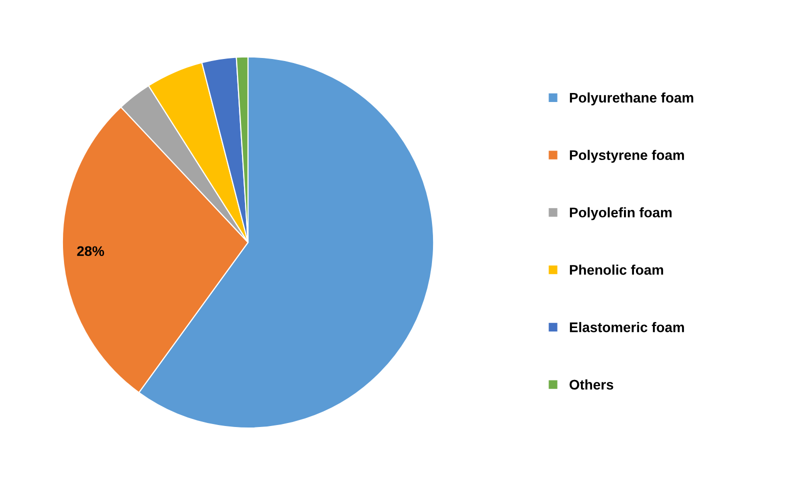 The image size is (800, 480). What do you see at coordinates (627, 156) in the screenshot?
I see `legend-label: Polystyrene foam` at bounding box center [627, 156].